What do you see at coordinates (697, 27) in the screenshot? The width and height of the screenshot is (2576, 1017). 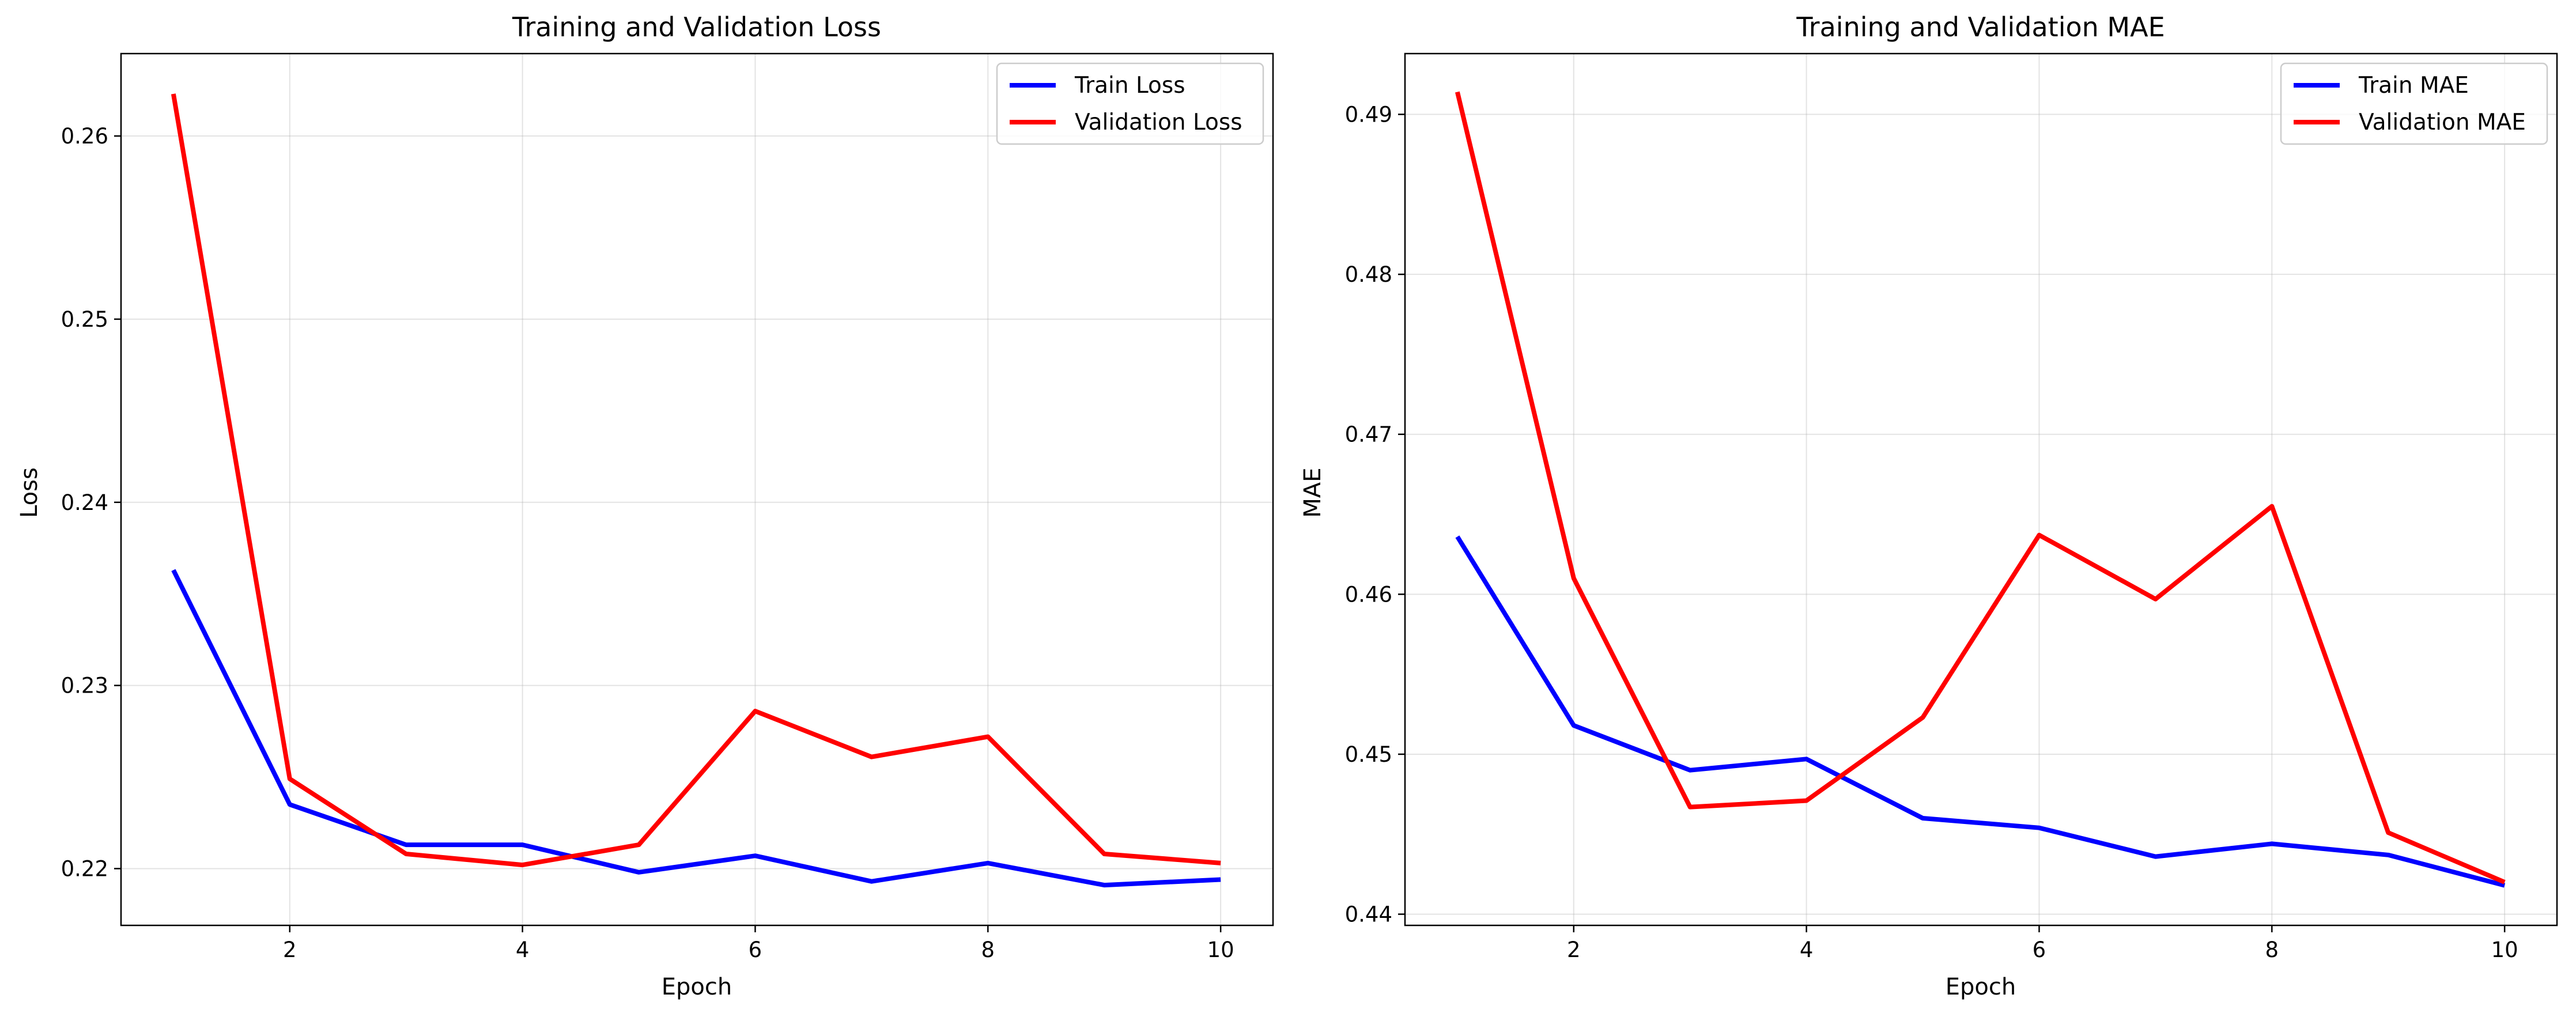 I see `loss-chart-title: Training and Validation Loss` at bounding box center [697, 27].